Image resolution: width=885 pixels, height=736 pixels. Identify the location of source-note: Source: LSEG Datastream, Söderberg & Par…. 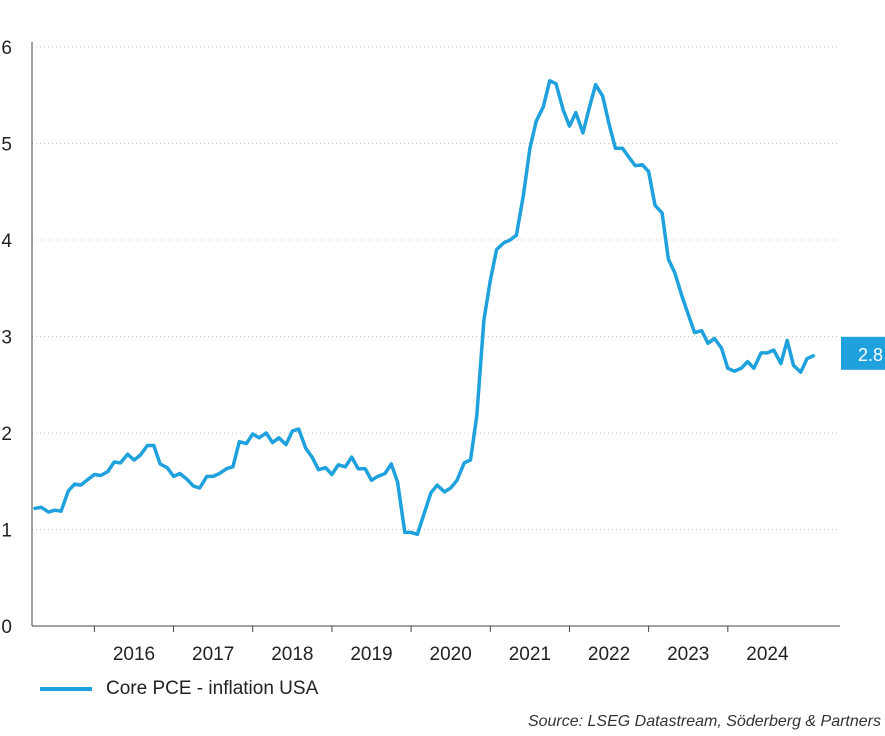
(704, 721).